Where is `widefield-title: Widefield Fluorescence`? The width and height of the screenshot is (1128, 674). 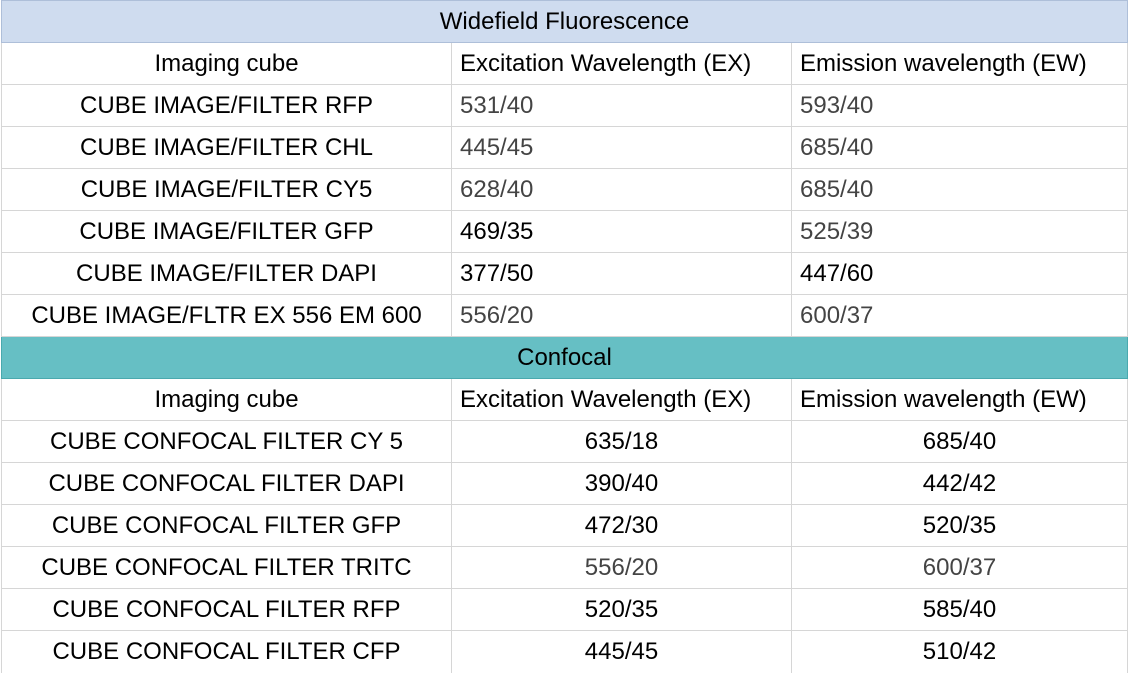 widefield-title: Widefield Fluorescence is located at coordinates (564, 21).